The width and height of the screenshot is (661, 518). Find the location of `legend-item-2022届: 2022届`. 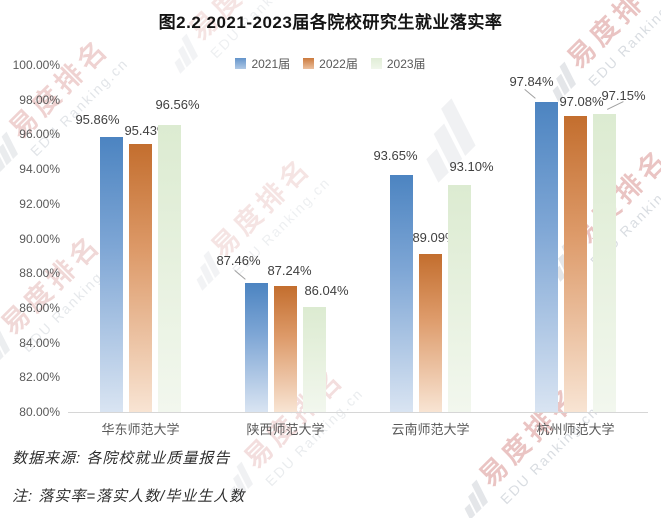

legend-item-2022届: 2022届 is located at coordinates (330, 63).